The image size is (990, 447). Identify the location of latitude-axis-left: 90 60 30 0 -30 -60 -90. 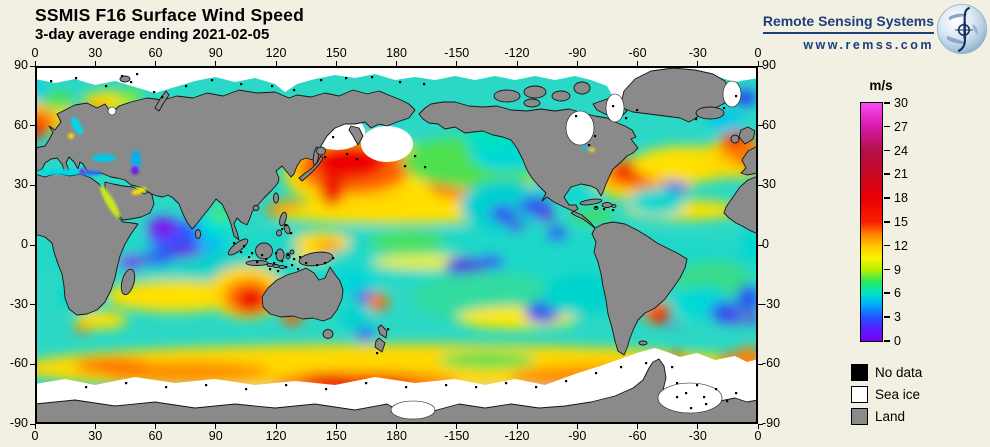
(15, 244).